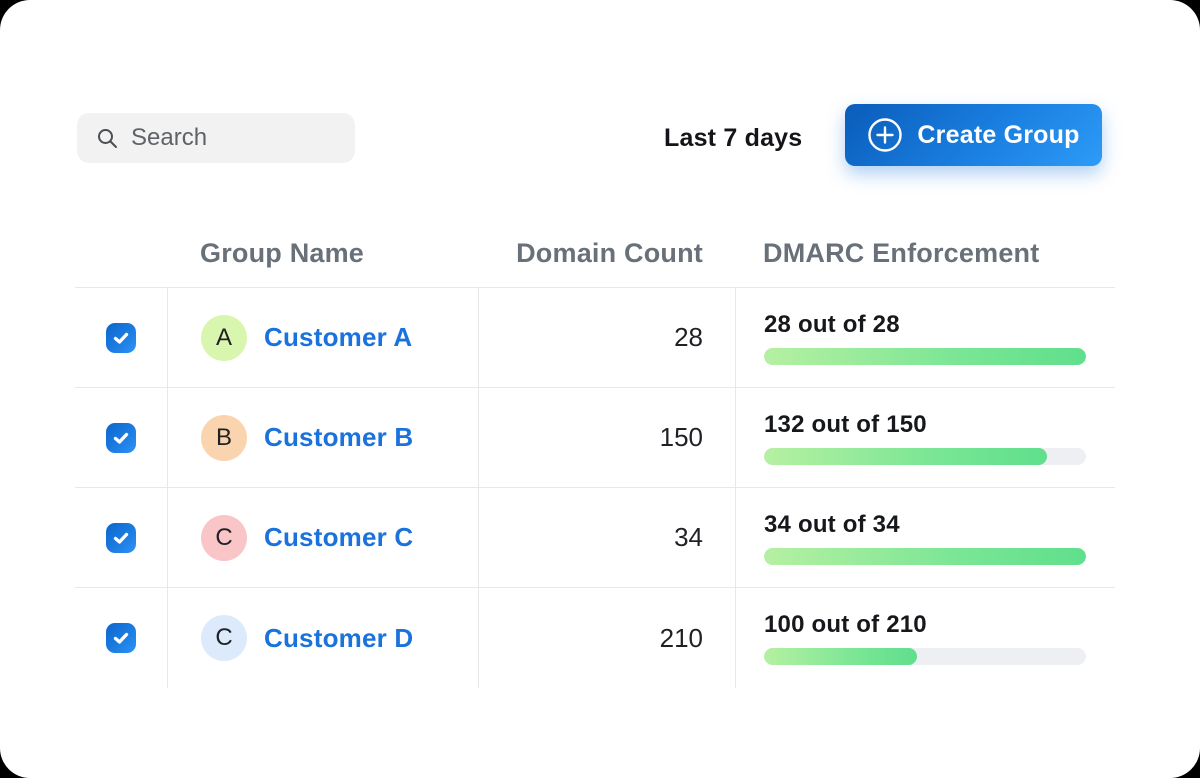 The height and width of the screenshot is (778, 1200). Describe the element at coordinates (845, 424) in the screenshot. I see `dmarc-label: 132 out of 150` at that location.